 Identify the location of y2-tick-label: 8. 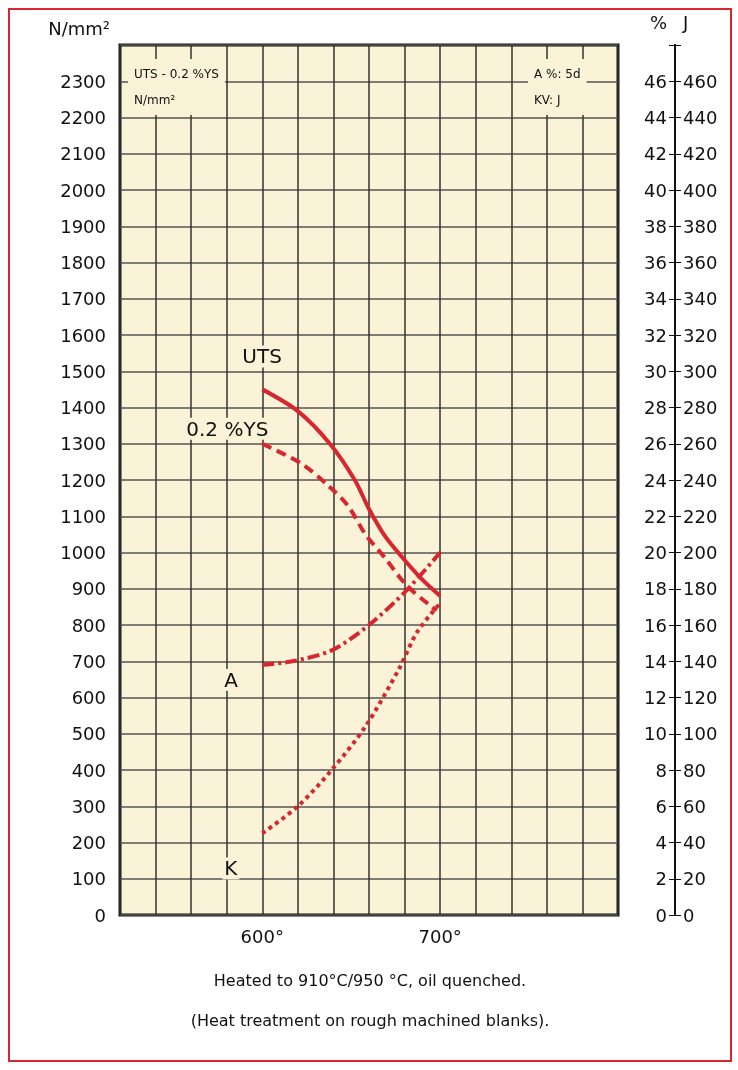
(661, 770).